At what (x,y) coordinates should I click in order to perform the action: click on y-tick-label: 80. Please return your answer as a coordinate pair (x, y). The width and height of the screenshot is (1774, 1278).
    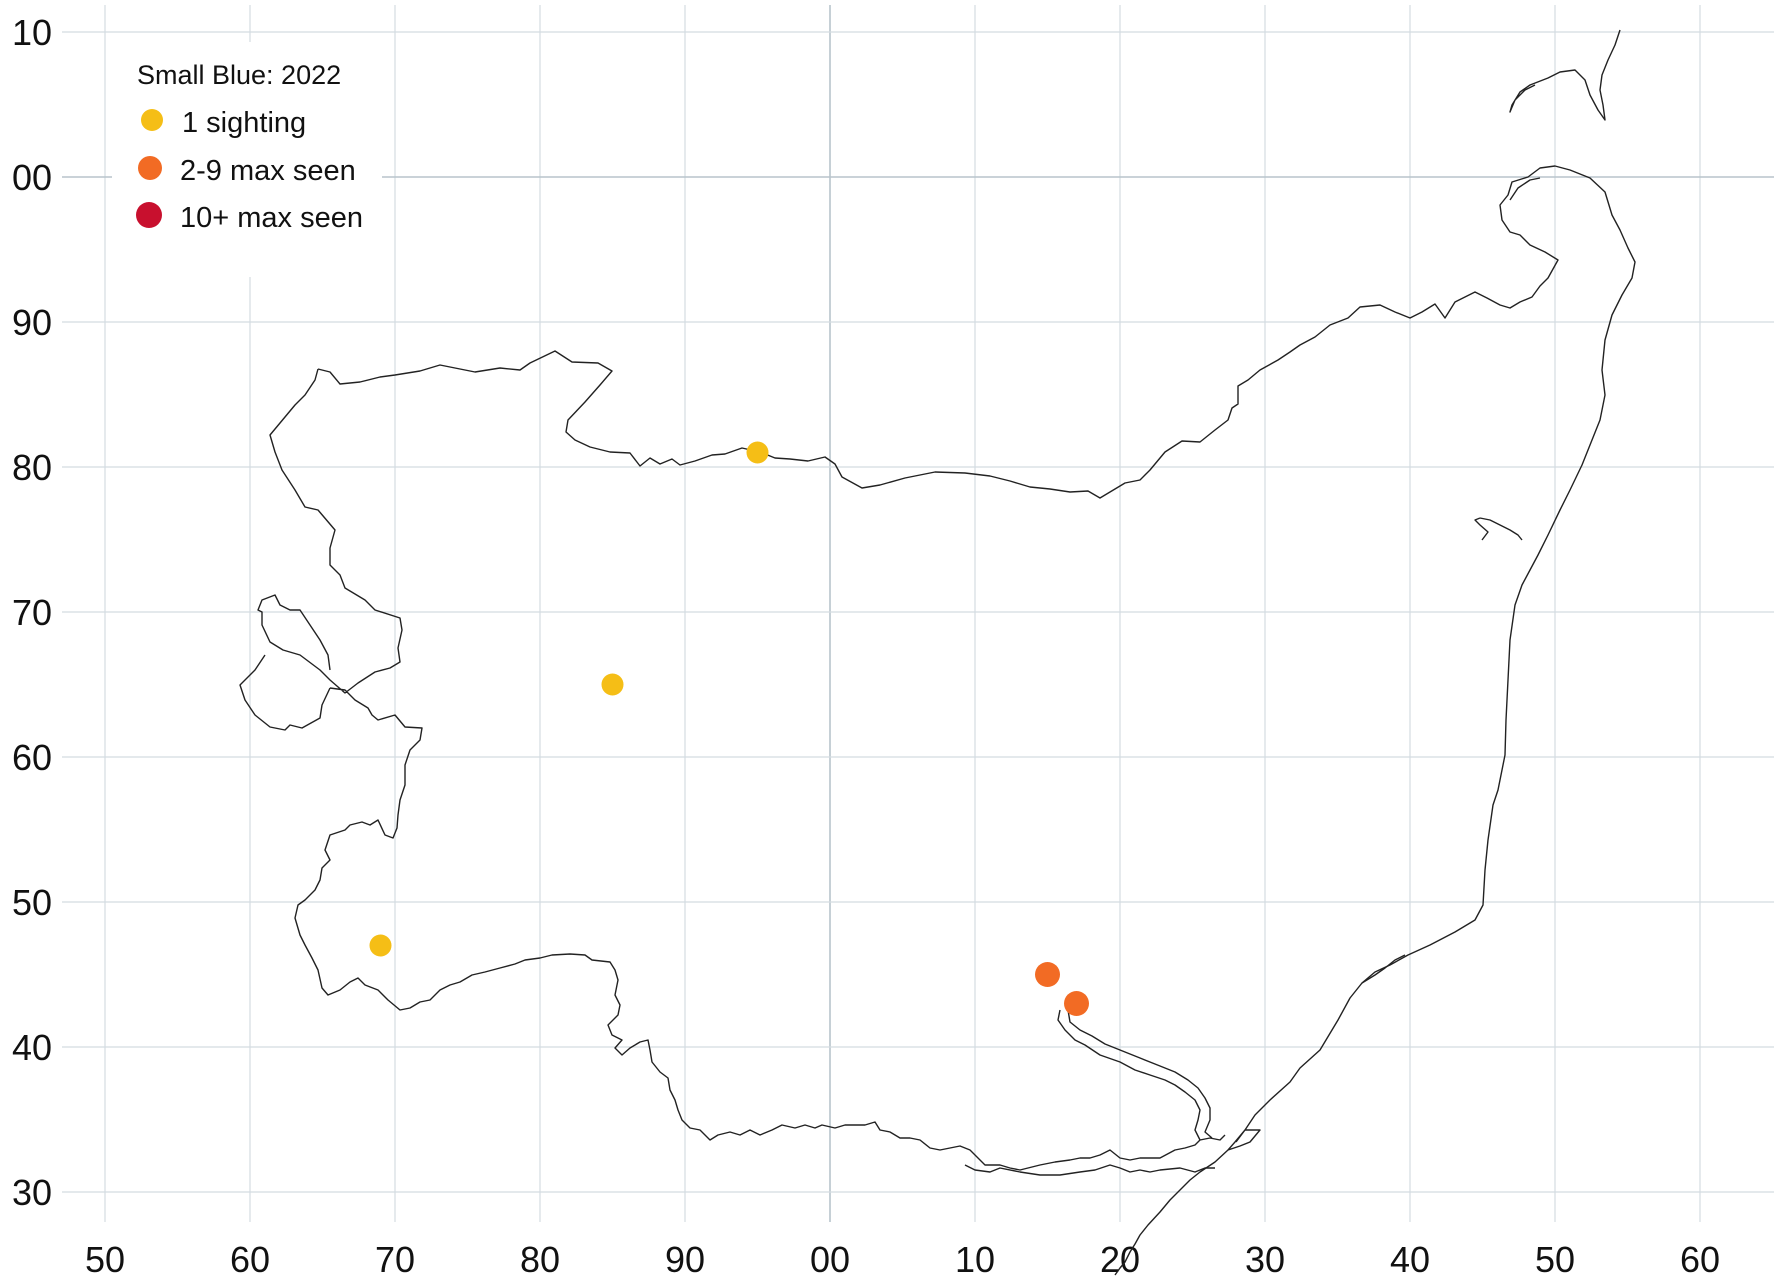
    Looking at the image, I should click on (32, 467).